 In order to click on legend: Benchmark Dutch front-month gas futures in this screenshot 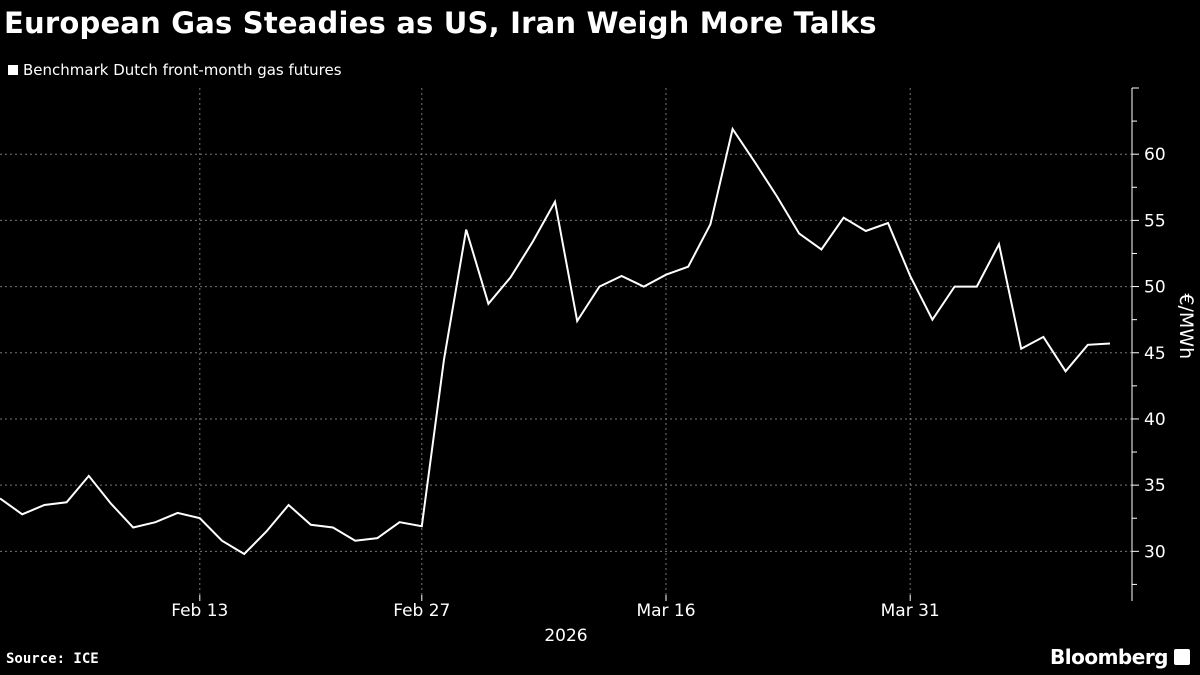, I will do `click(175, 70)`.